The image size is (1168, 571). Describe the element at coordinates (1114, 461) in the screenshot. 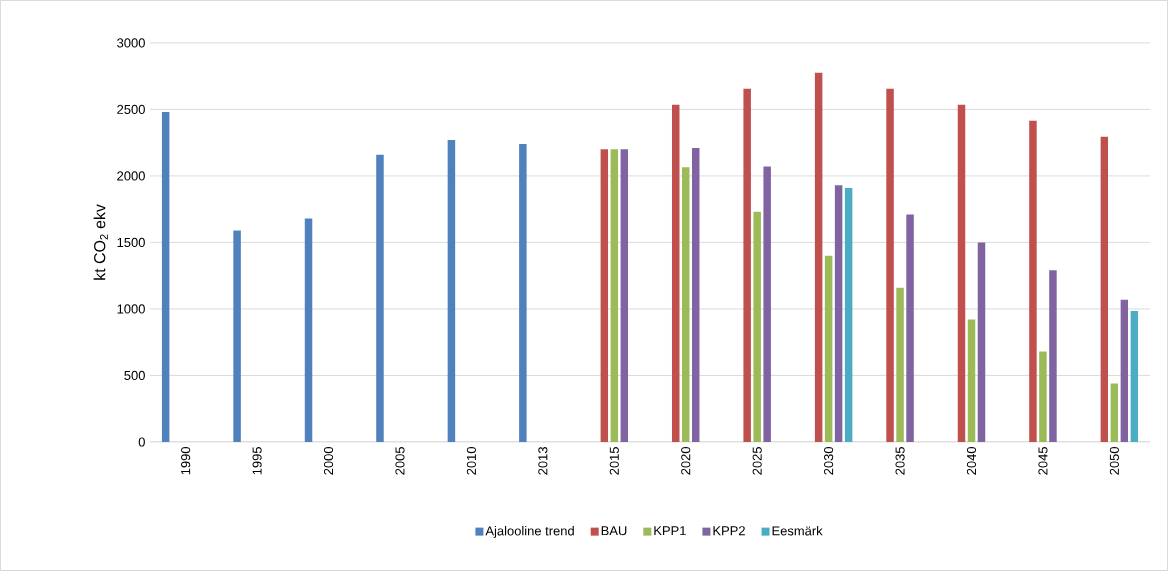

I see `x-tick-label: 2050` at that location.